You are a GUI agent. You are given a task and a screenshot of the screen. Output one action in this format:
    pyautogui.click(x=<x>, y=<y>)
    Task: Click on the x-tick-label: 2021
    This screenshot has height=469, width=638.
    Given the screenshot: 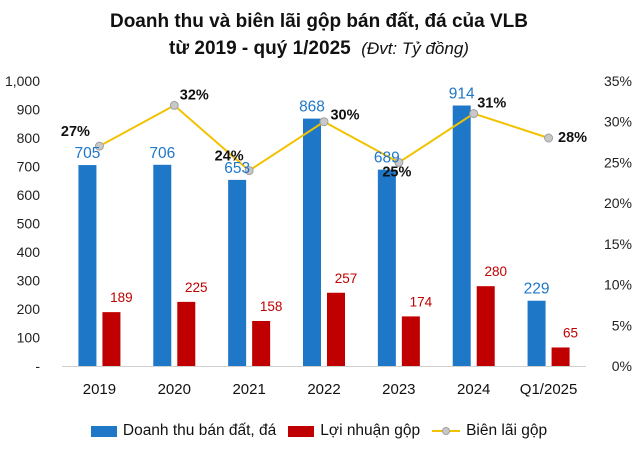 What is the action you would take?
    pyautogui.click(x=248, y=389)
    